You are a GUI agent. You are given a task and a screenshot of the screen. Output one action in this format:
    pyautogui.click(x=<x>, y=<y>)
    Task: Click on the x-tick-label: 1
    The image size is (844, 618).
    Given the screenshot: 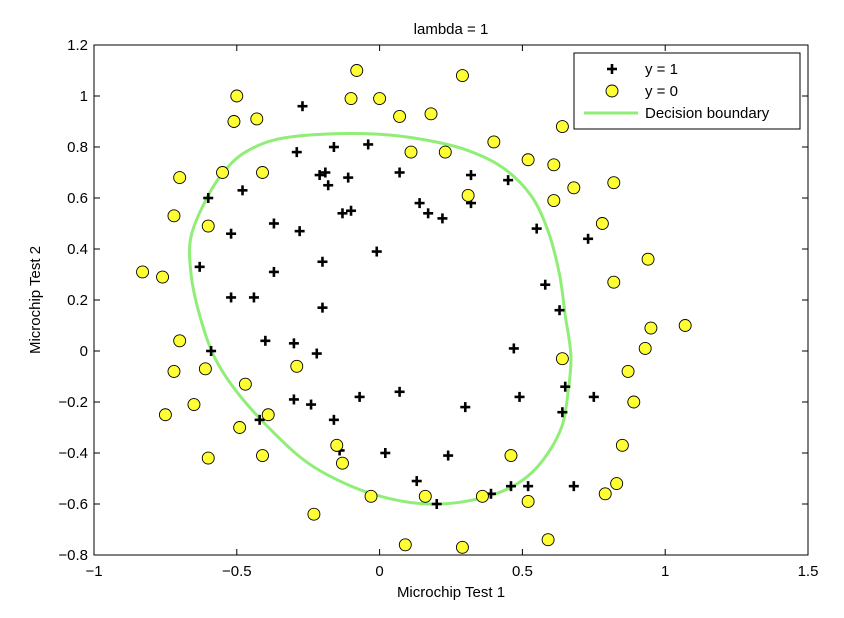 What is the action you would take?
    pyautogui.click(x=665, y=571)
    